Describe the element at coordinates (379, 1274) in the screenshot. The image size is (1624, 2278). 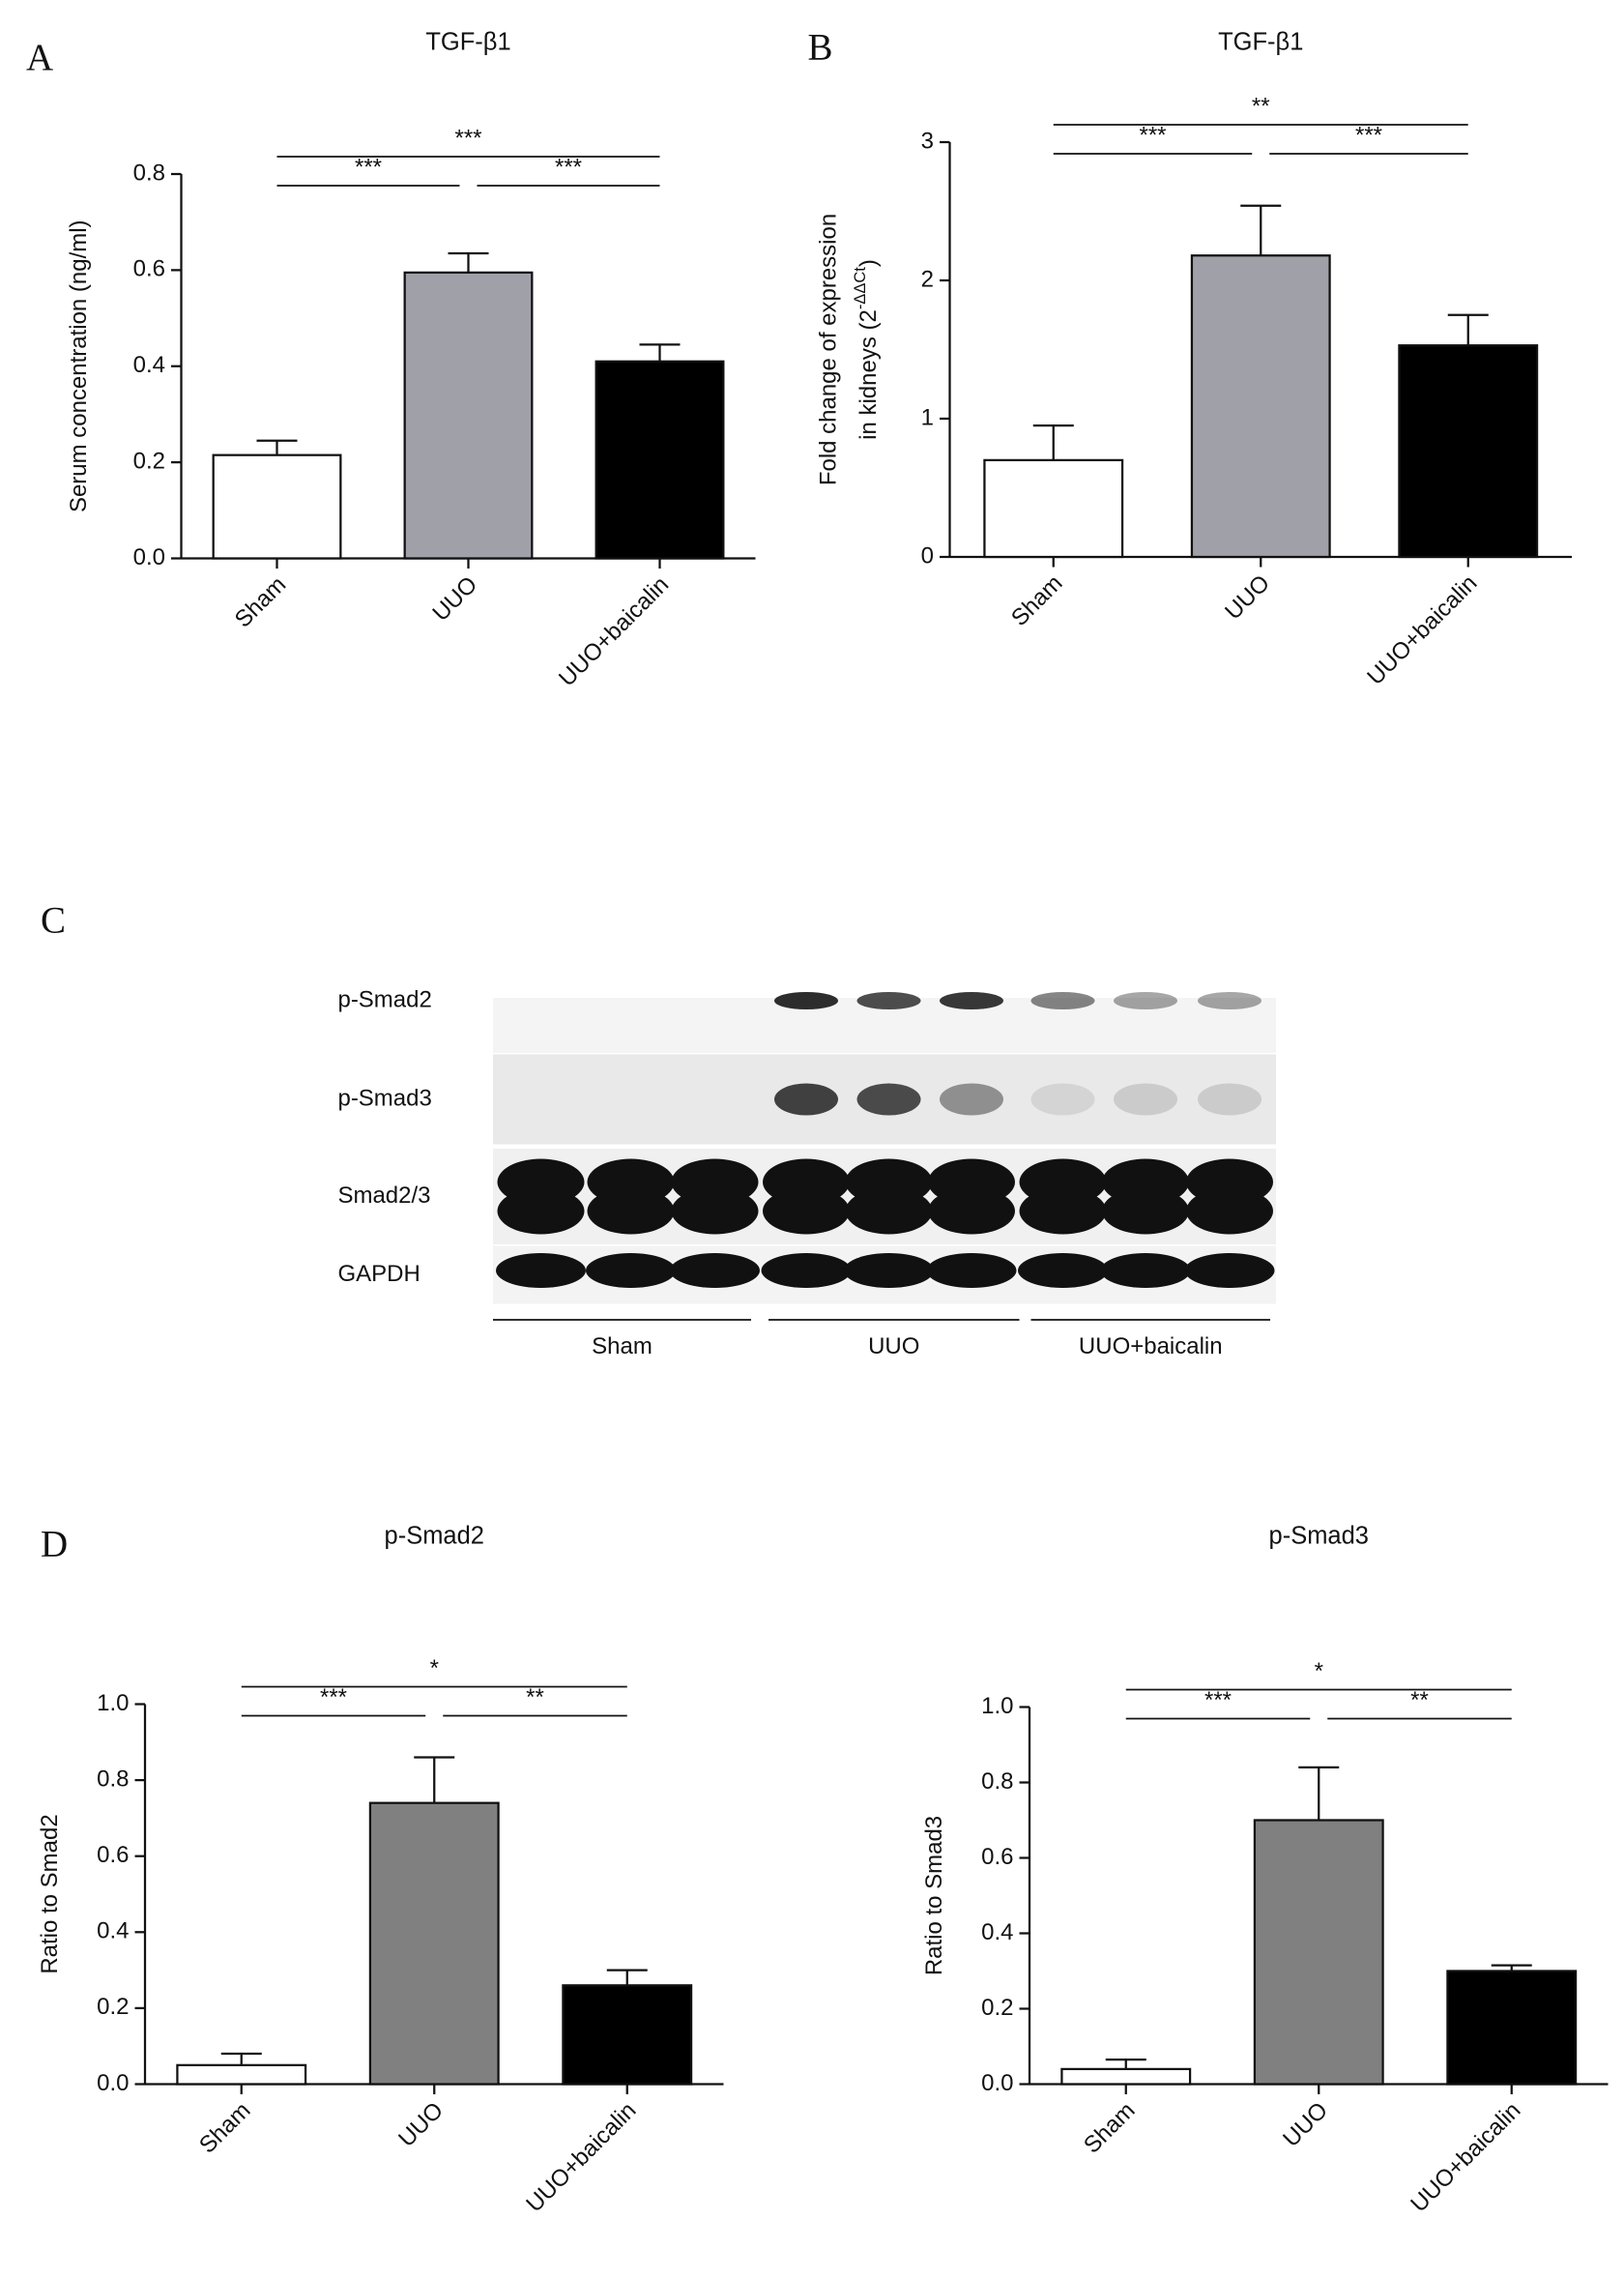
I see `blot-row-label: GAPDH` at that location.